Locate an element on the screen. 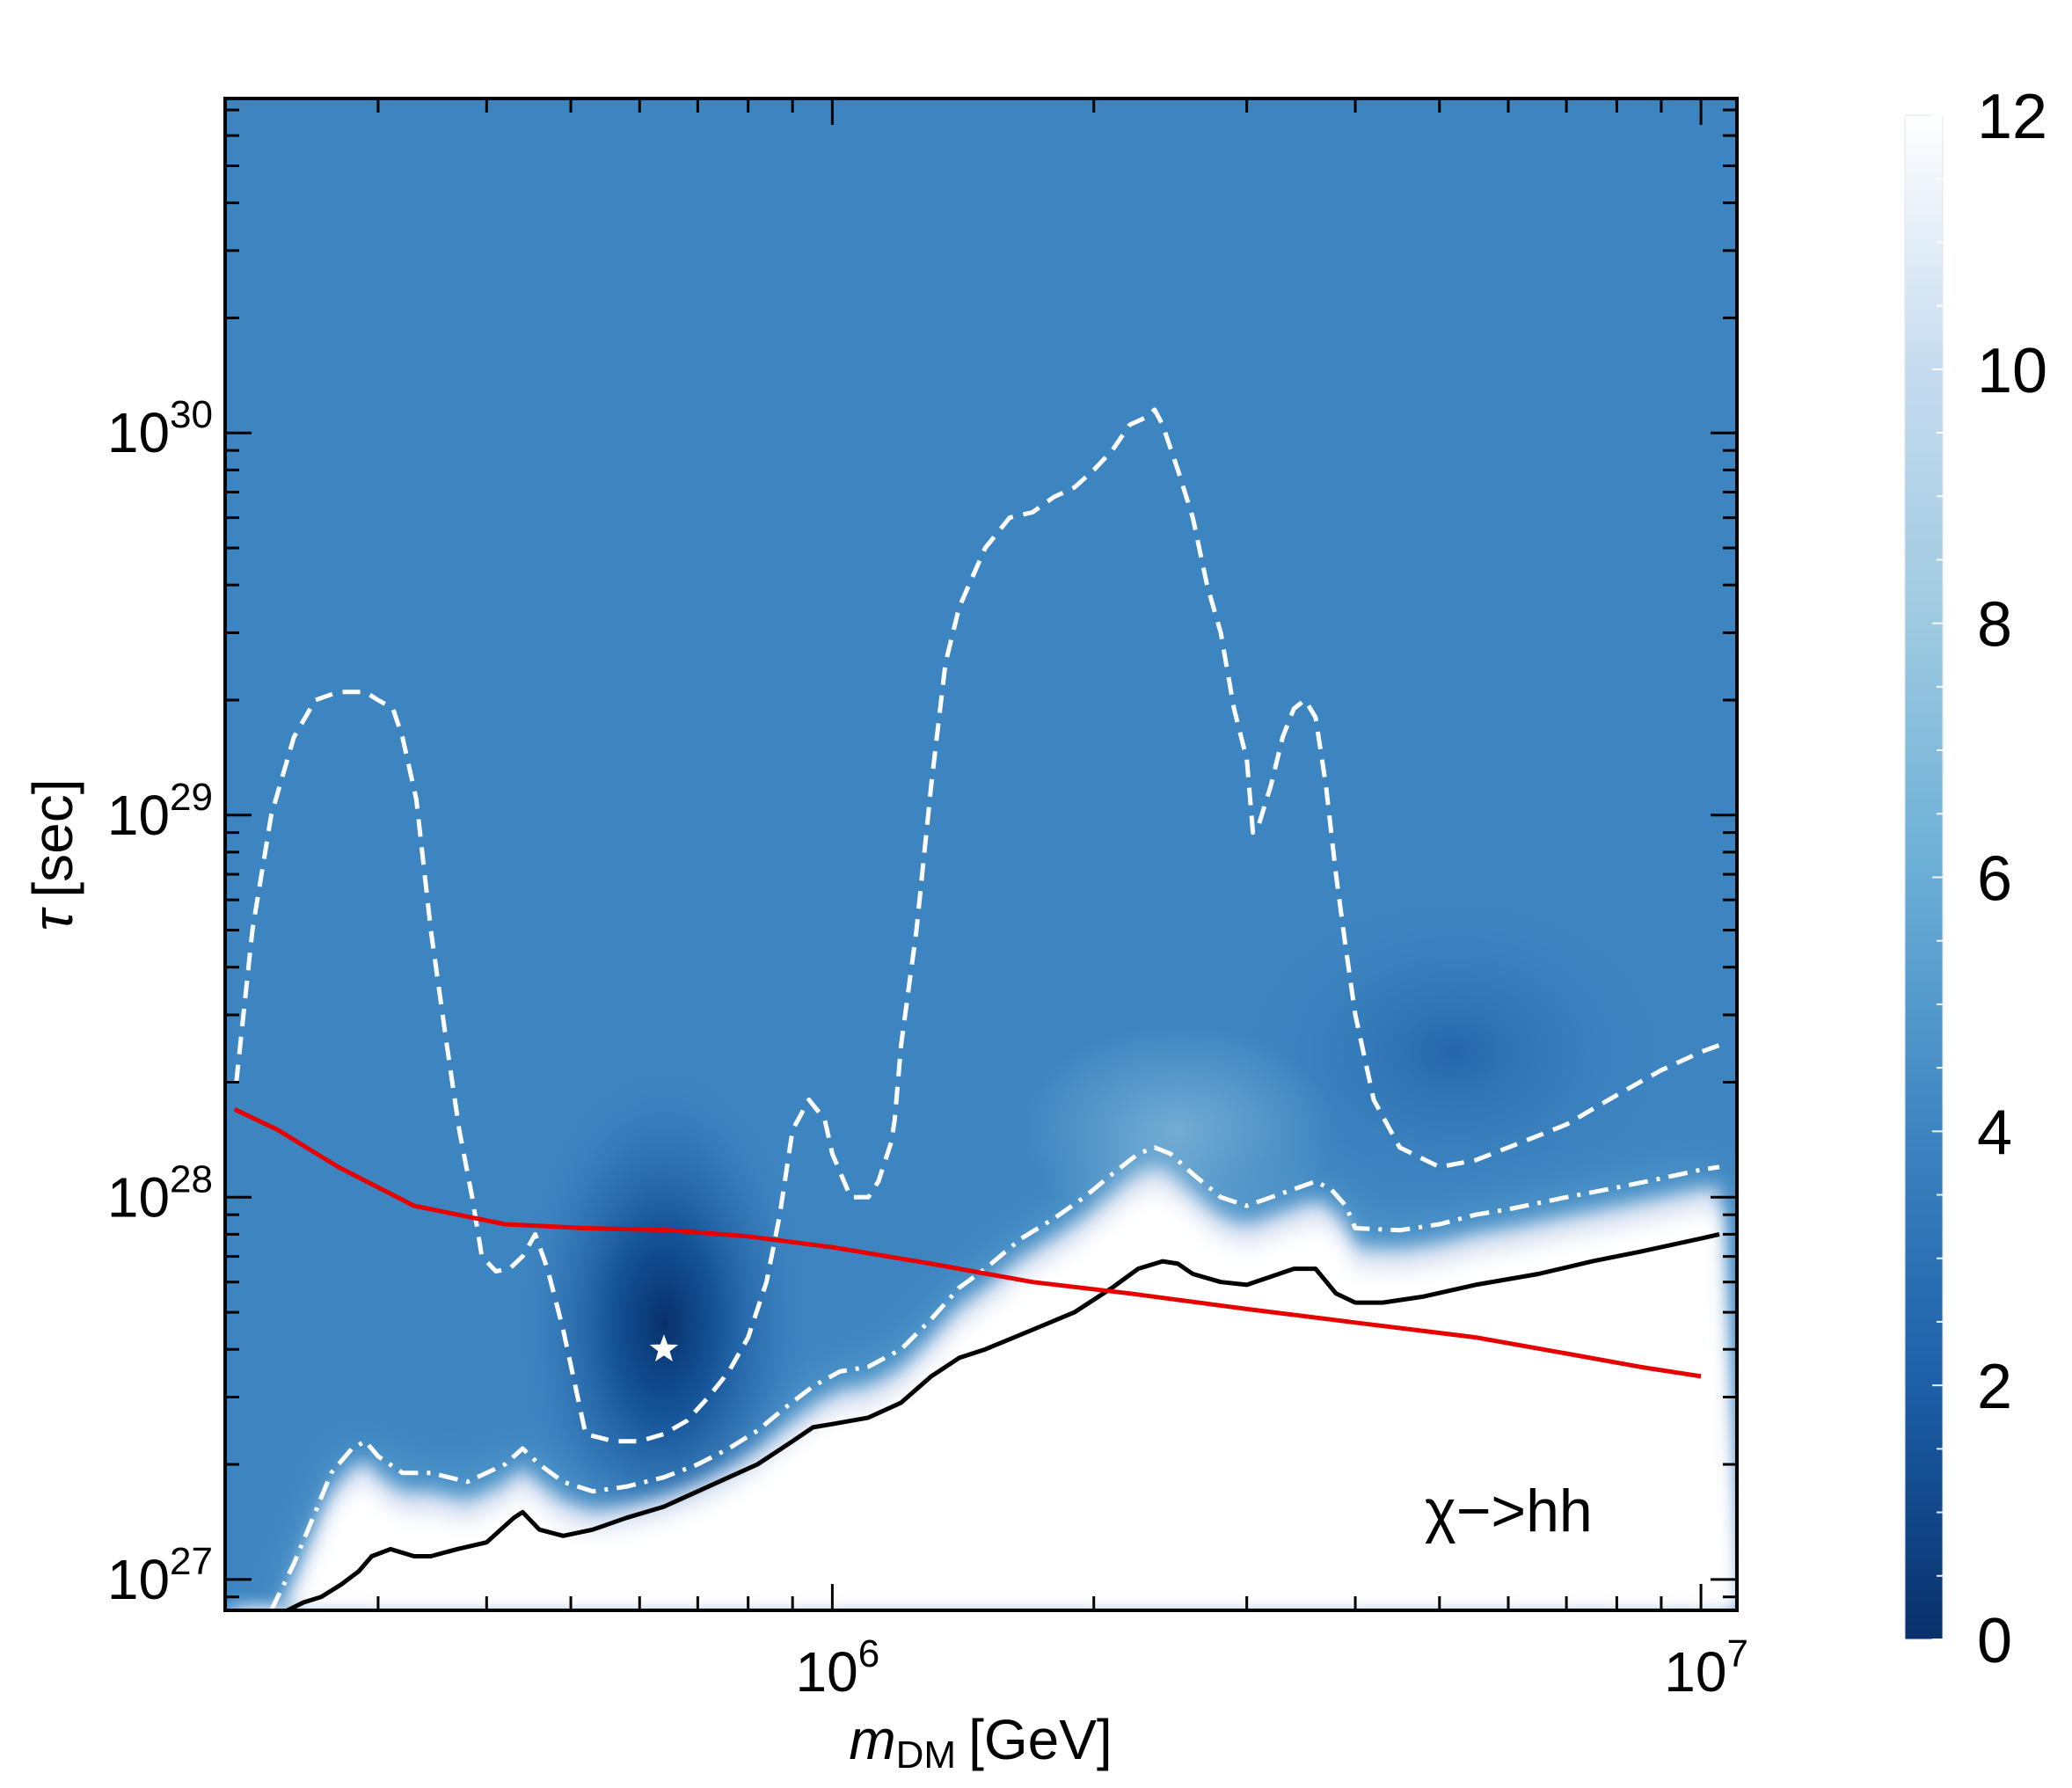  colorbar-tick-label: 0 is located at coordinates (1994, 1641).